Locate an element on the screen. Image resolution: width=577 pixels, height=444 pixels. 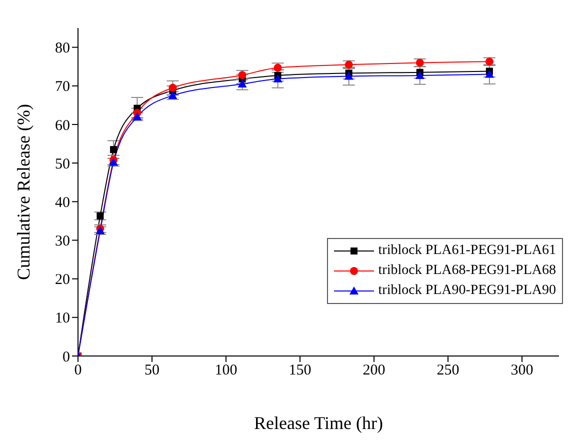
x-tick-label: 100 is located at coordinates (226, 370).